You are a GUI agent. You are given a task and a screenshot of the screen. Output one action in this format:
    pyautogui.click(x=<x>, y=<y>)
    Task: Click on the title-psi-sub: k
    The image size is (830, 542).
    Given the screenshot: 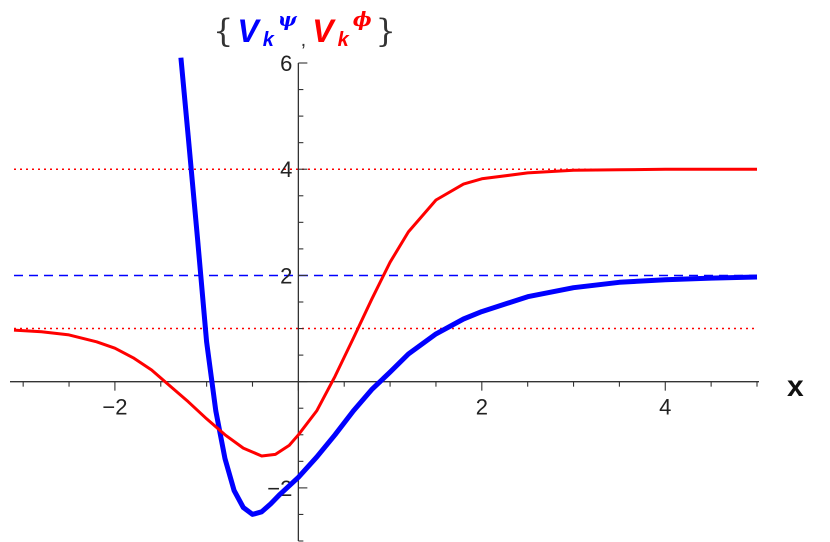 What is the action you would take?
    pyautogui.click(x=269, y=40)
    